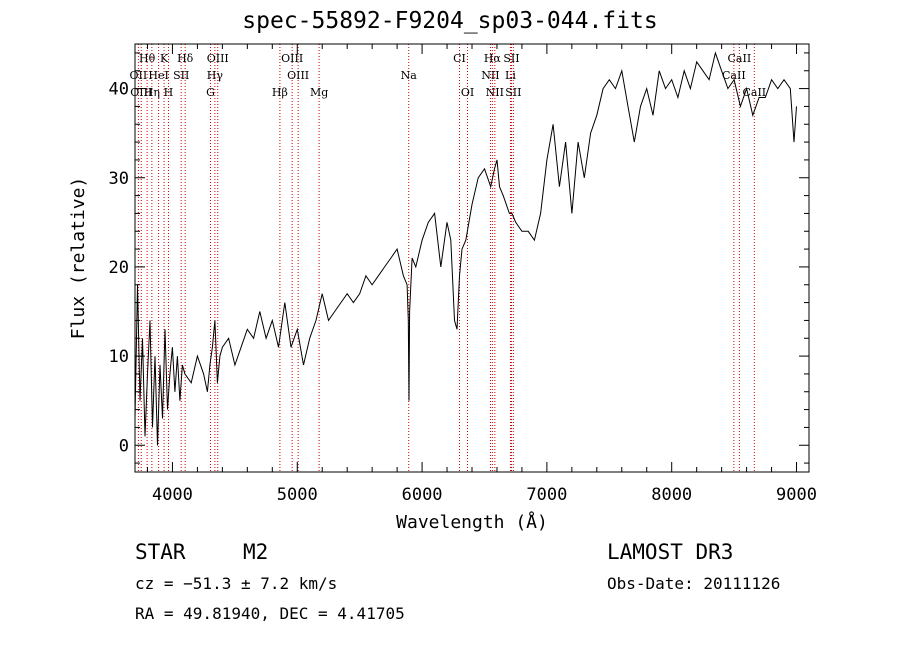  Describe the element at coordinates (297, 495) in the screenshot. I see `x-tick-label: 5000` at that location.